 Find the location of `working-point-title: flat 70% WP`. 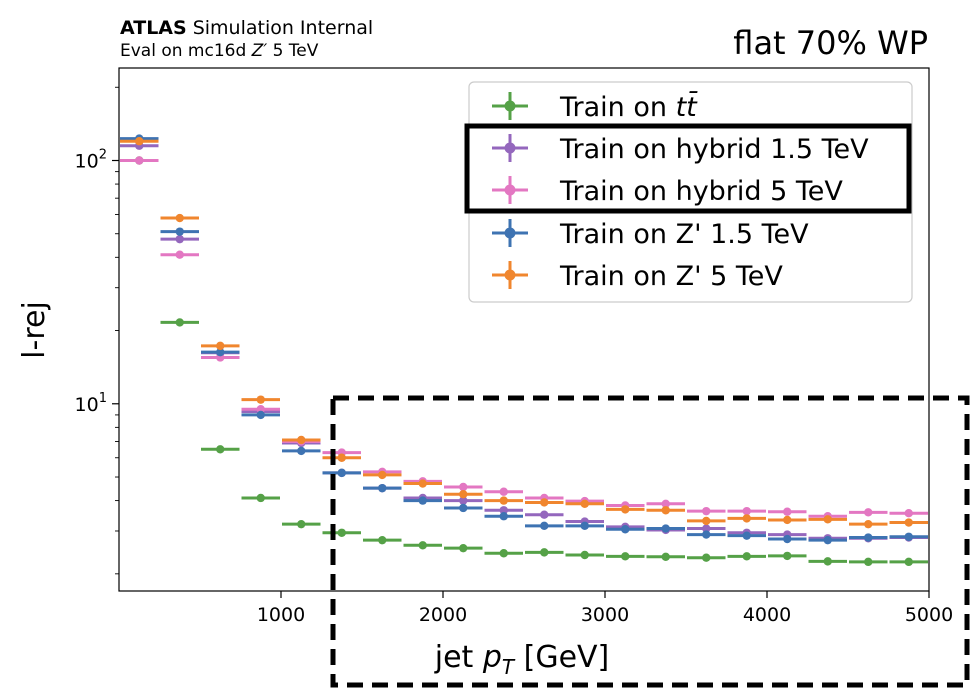

working-point-title: flat 70% WP is located at coordinates (830, 43).